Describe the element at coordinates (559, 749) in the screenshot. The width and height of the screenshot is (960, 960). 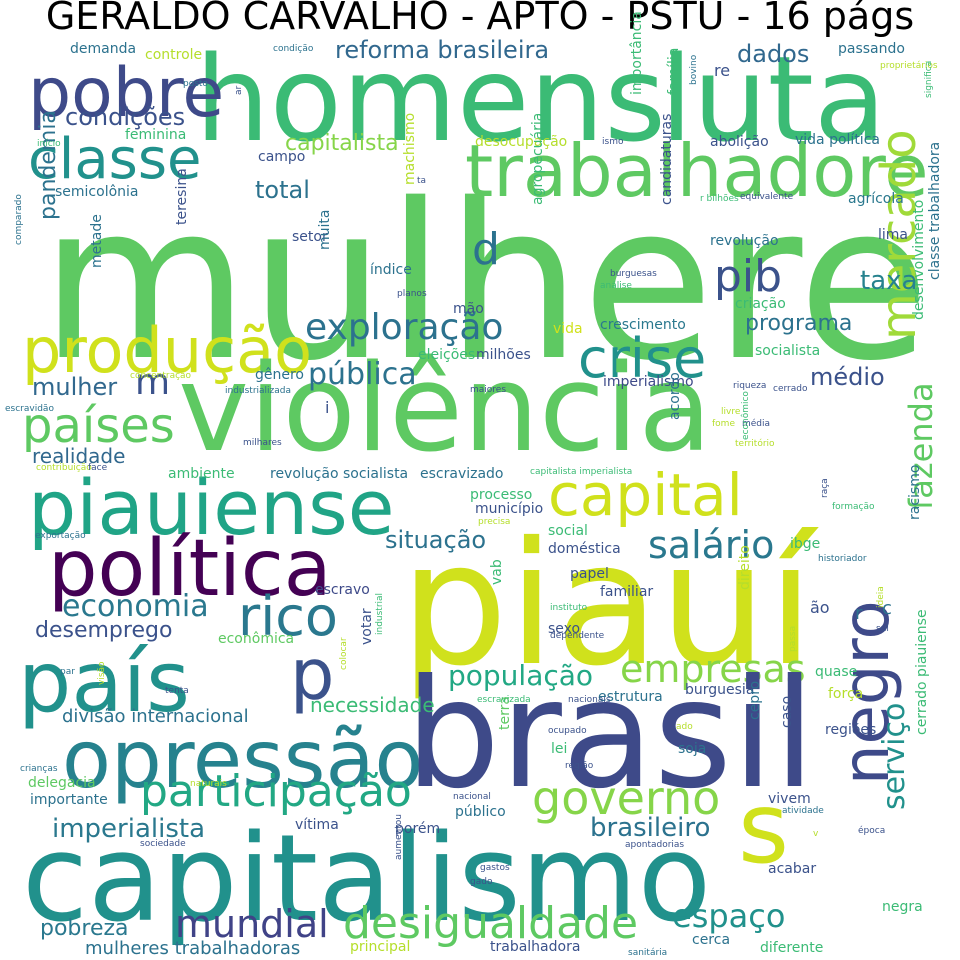
I see `word: lei` at that location.